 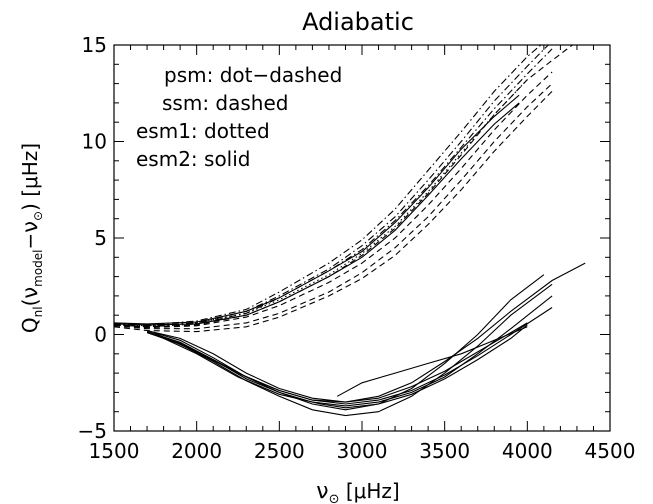 I want to click on y-axis-label-minus: −, so click(x=30, y=241).